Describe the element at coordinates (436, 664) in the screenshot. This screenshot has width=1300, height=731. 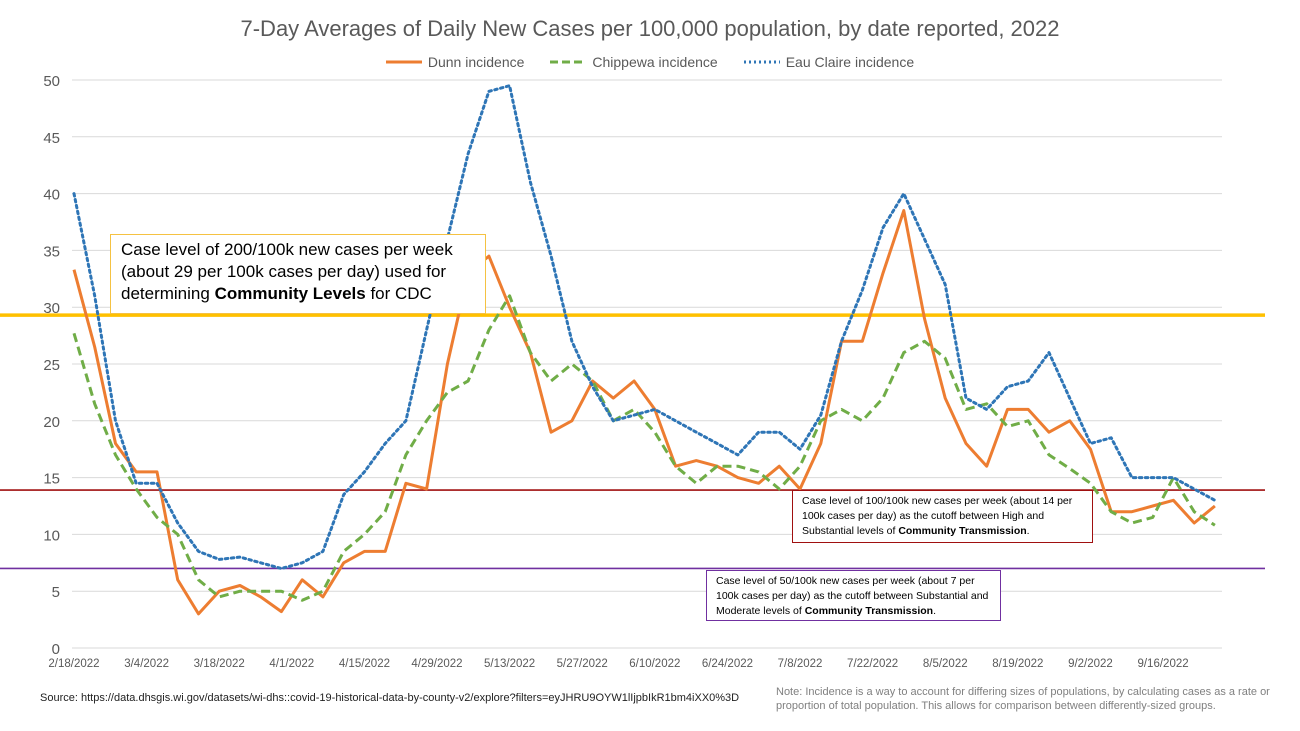
I see `x-tick-label: 4/29/2022` at that location.